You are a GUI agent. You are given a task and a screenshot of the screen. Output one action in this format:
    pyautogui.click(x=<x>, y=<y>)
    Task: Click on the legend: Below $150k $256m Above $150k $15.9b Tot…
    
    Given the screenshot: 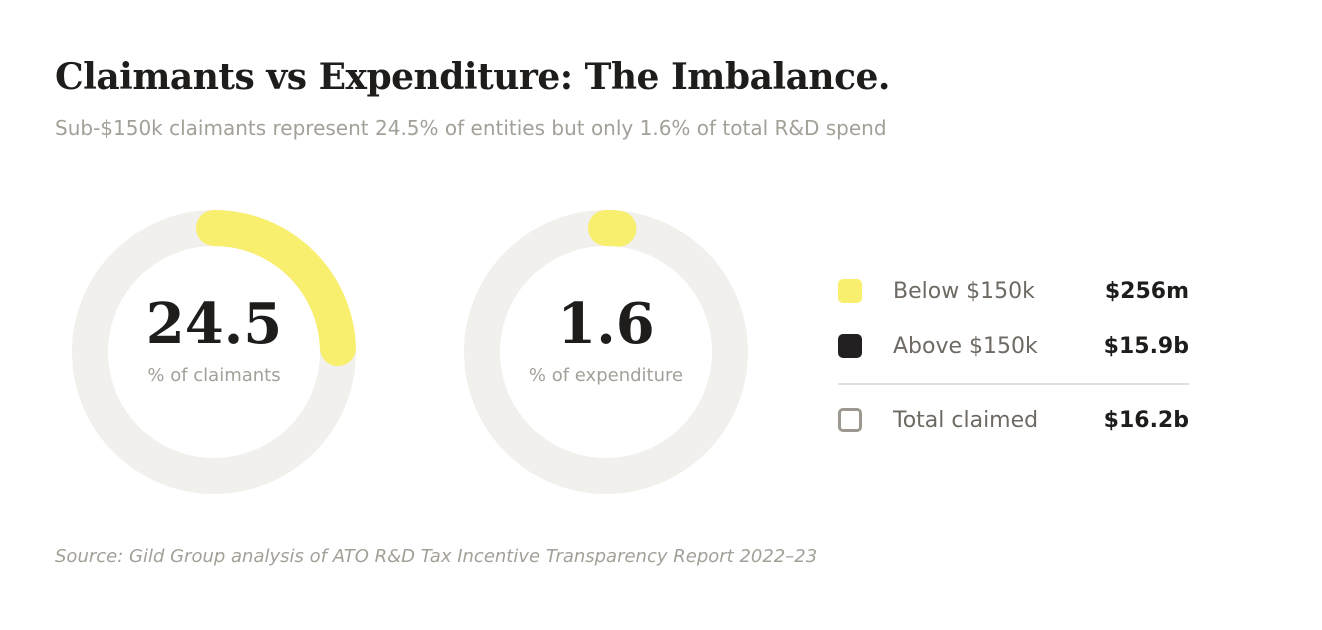 What is the action you would take?
    pyautogui.click(x=1013, y=355)
    